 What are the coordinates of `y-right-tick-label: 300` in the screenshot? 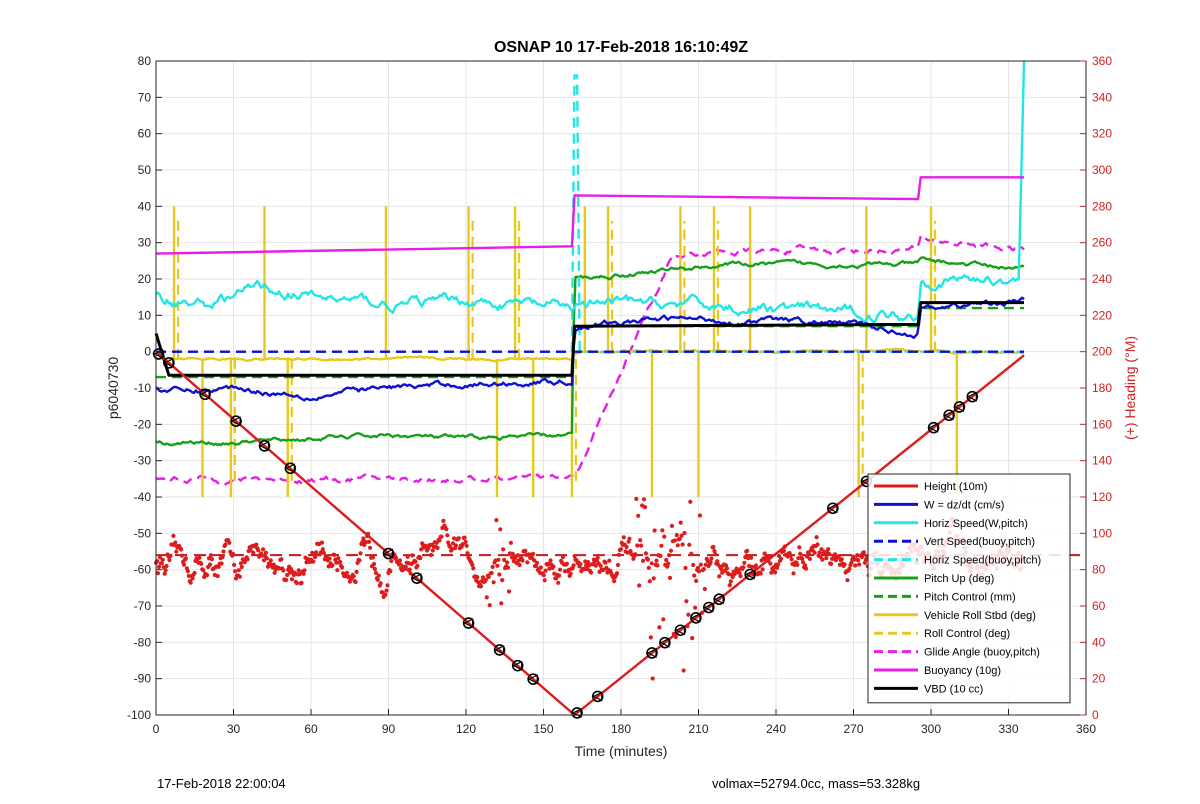 It's located at (1102, 170).